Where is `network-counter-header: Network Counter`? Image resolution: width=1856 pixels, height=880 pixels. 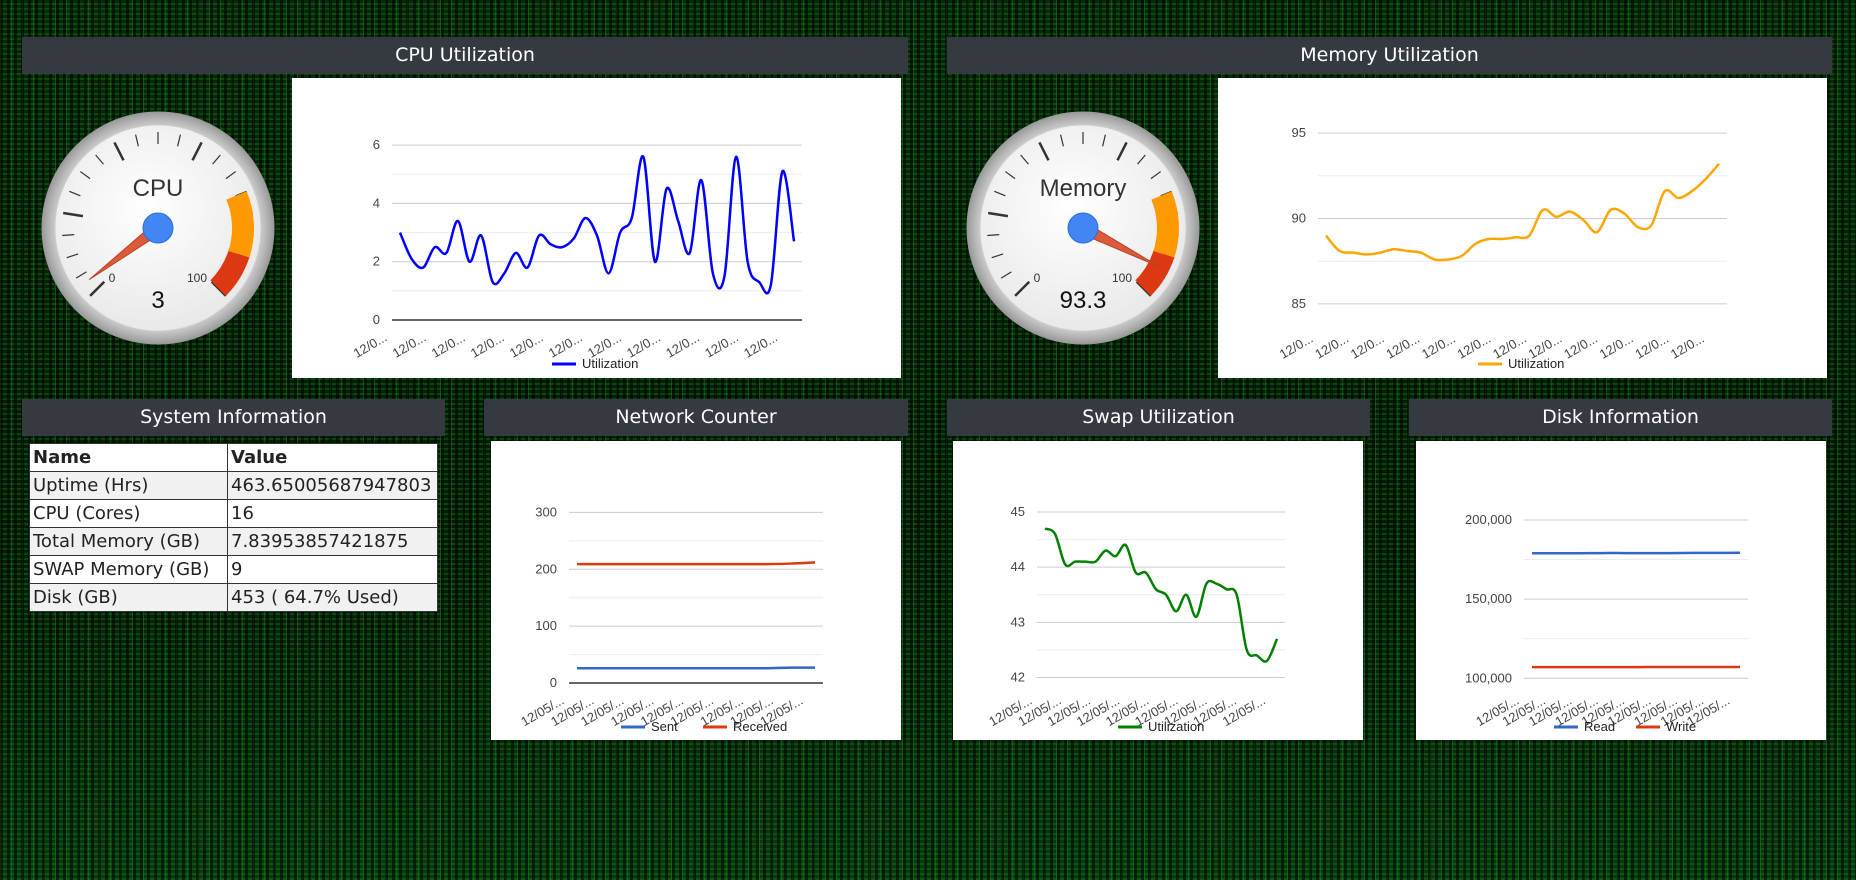
network-counter-header: Network Counter is located at coordinates (696, 417).